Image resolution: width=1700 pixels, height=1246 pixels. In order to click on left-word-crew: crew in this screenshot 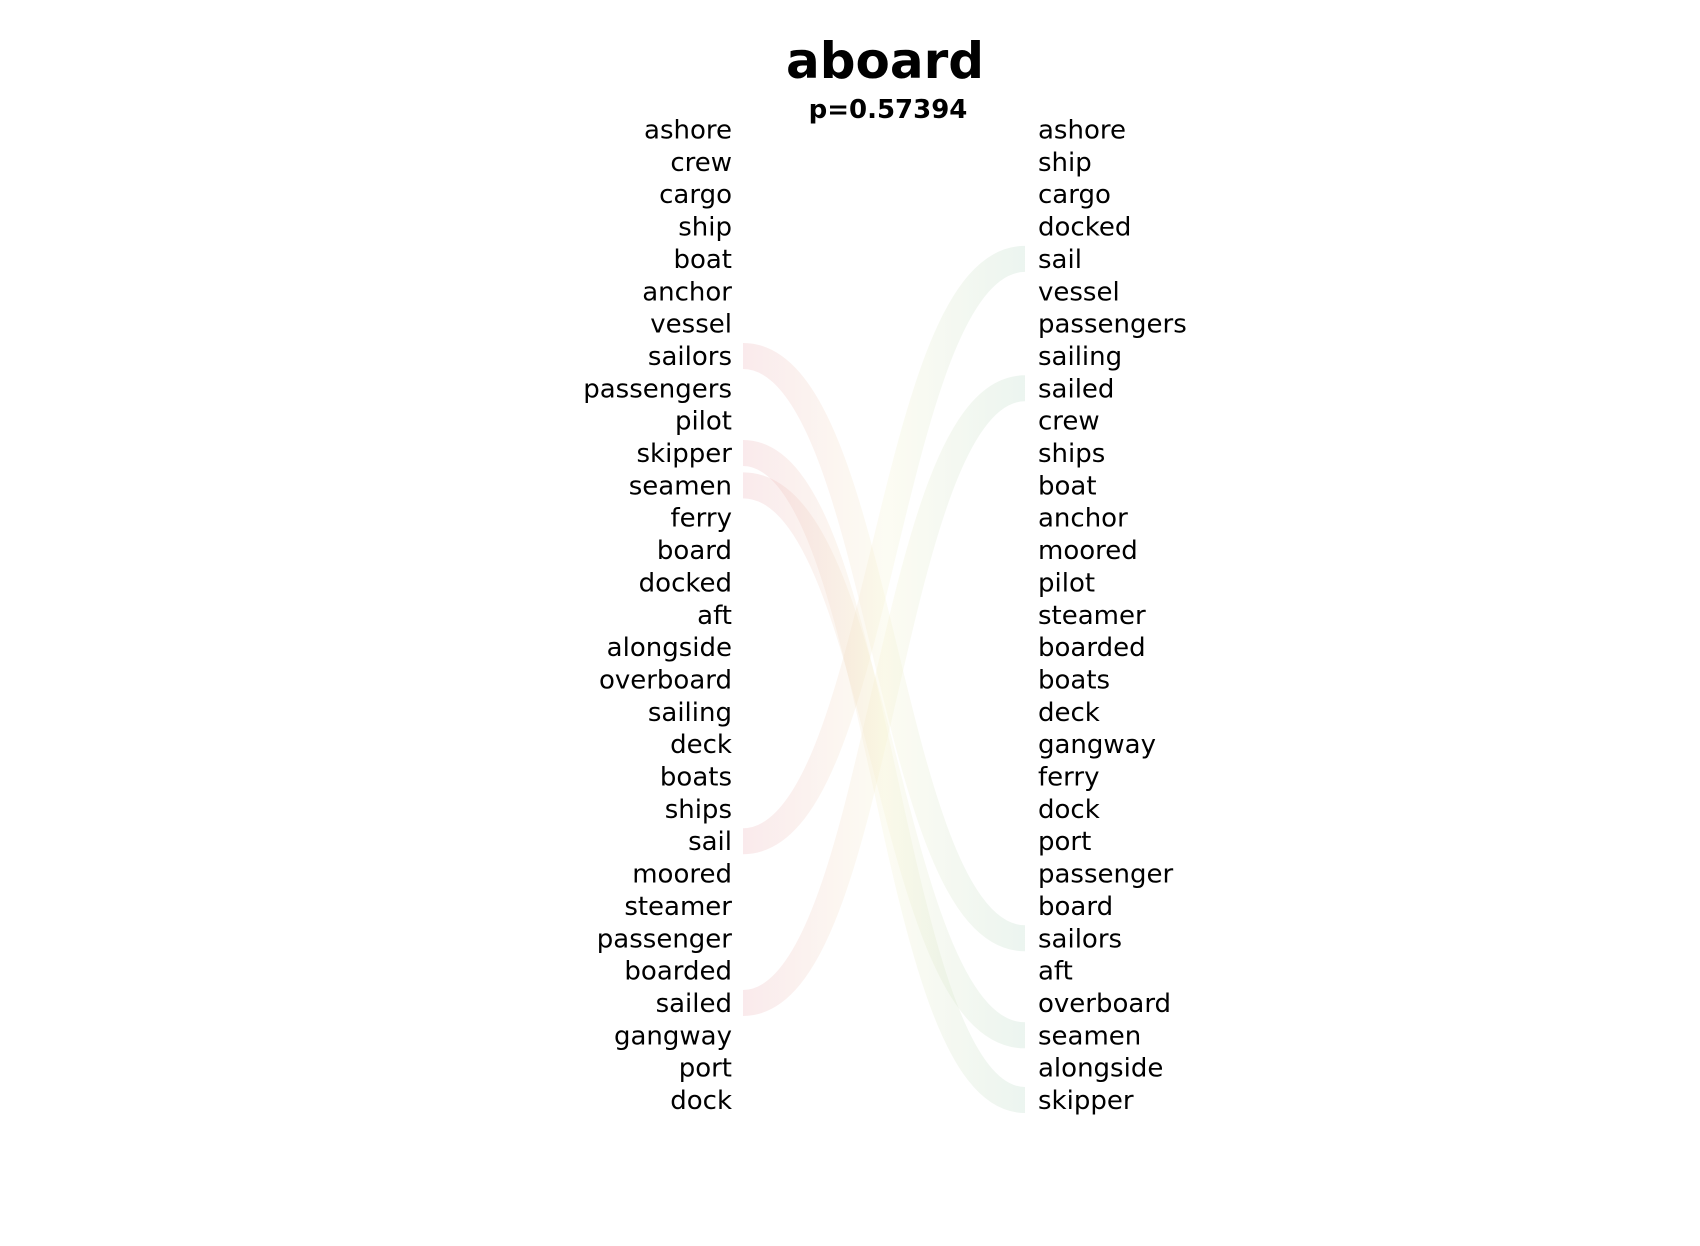, I will do `click(701, 163)`.